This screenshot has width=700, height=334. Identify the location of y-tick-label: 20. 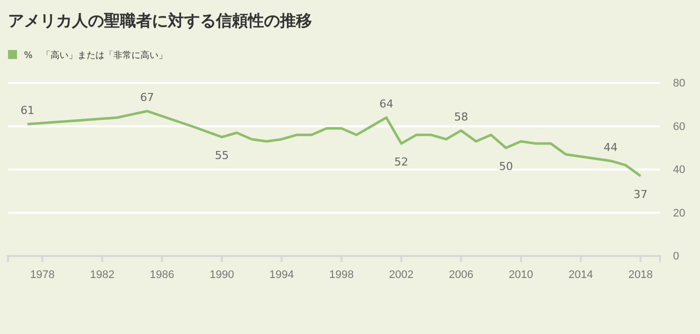
(679, 213).